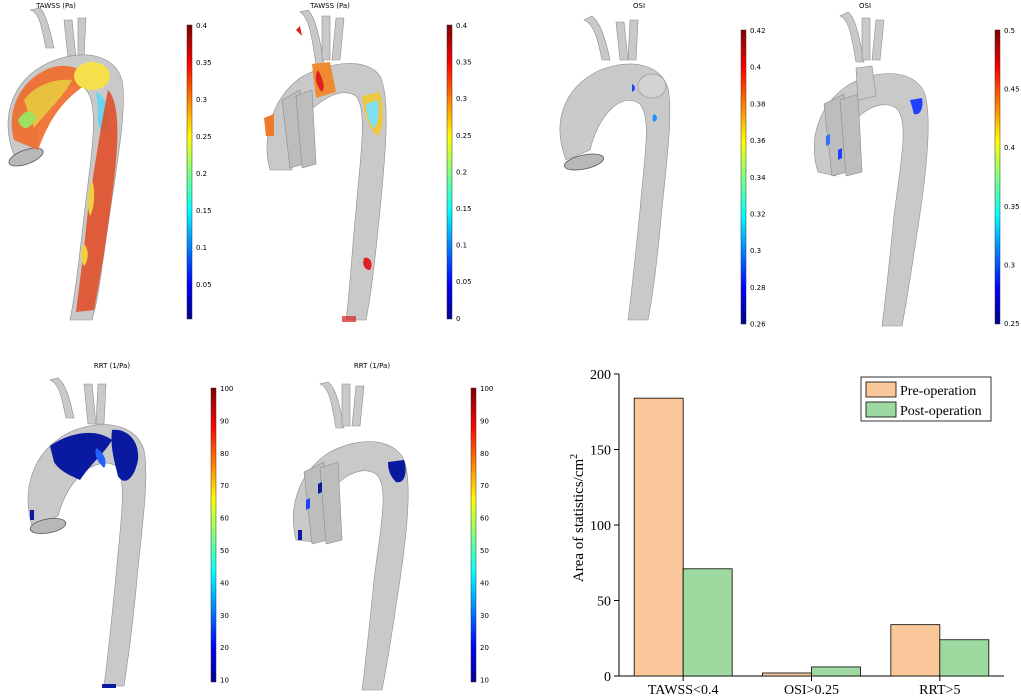 The height and width of the screenshot is (699, 1021). I want to click on colorbar-tick-label: 0.28, so click(758, 288).